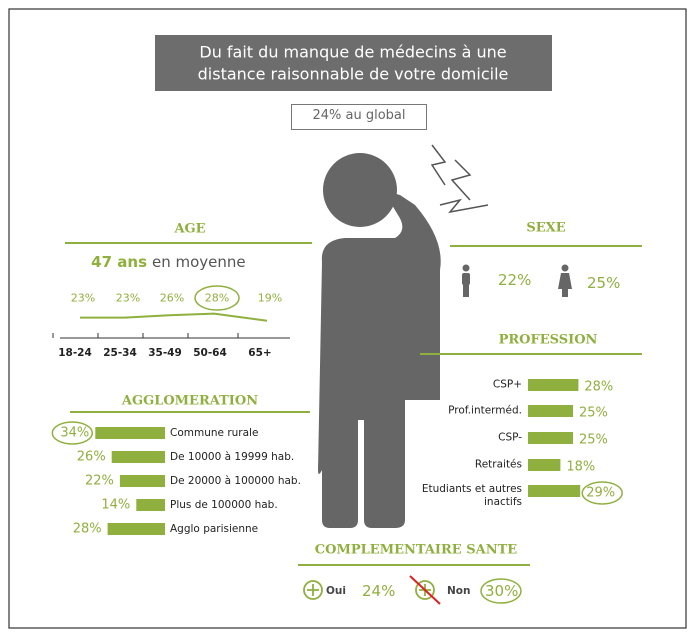 Image resolution: width=695 pixels, height=637 pixels. Describe the element at coordinates (425, 590) in the screenshot. I see `cross-out` at that location.